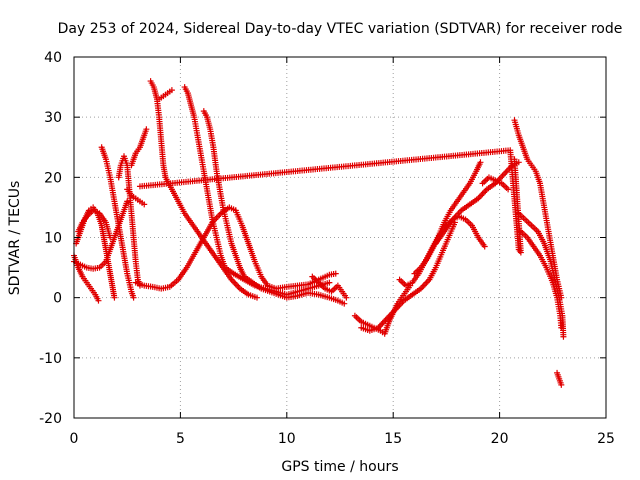 This screenshot has height=480, width=640. What do you see at coordinates (15, 238) in the screenshot?
I see `y-axis-label: SDTVAR / TECUs` at bounding box center [15, 238].